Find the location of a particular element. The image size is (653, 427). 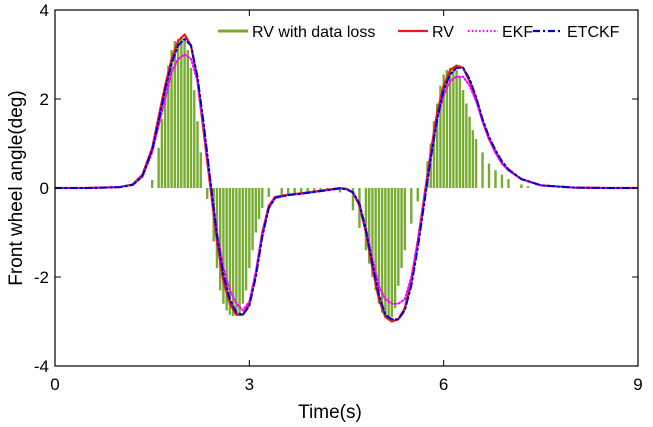

y-tick-label: 4 is located at coordinates (44, 10).